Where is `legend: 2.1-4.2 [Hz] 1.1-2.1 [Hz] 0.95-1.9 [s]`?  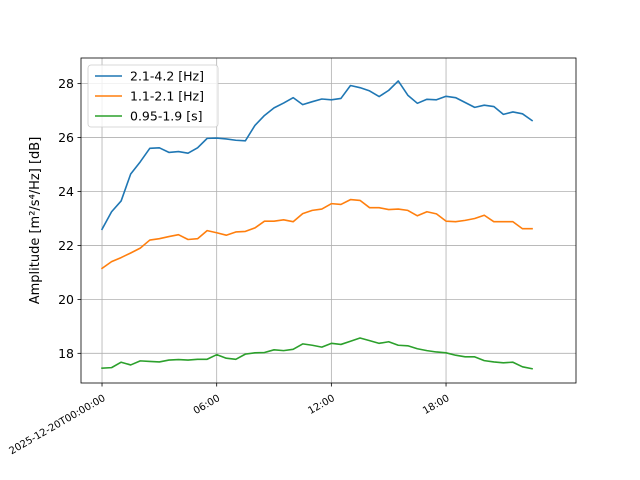
legend: 2.1-4.2 [Hz] 1.1-2.1 [Hz] 0.95-1.9 [s] is located at coordinates (153, 96).